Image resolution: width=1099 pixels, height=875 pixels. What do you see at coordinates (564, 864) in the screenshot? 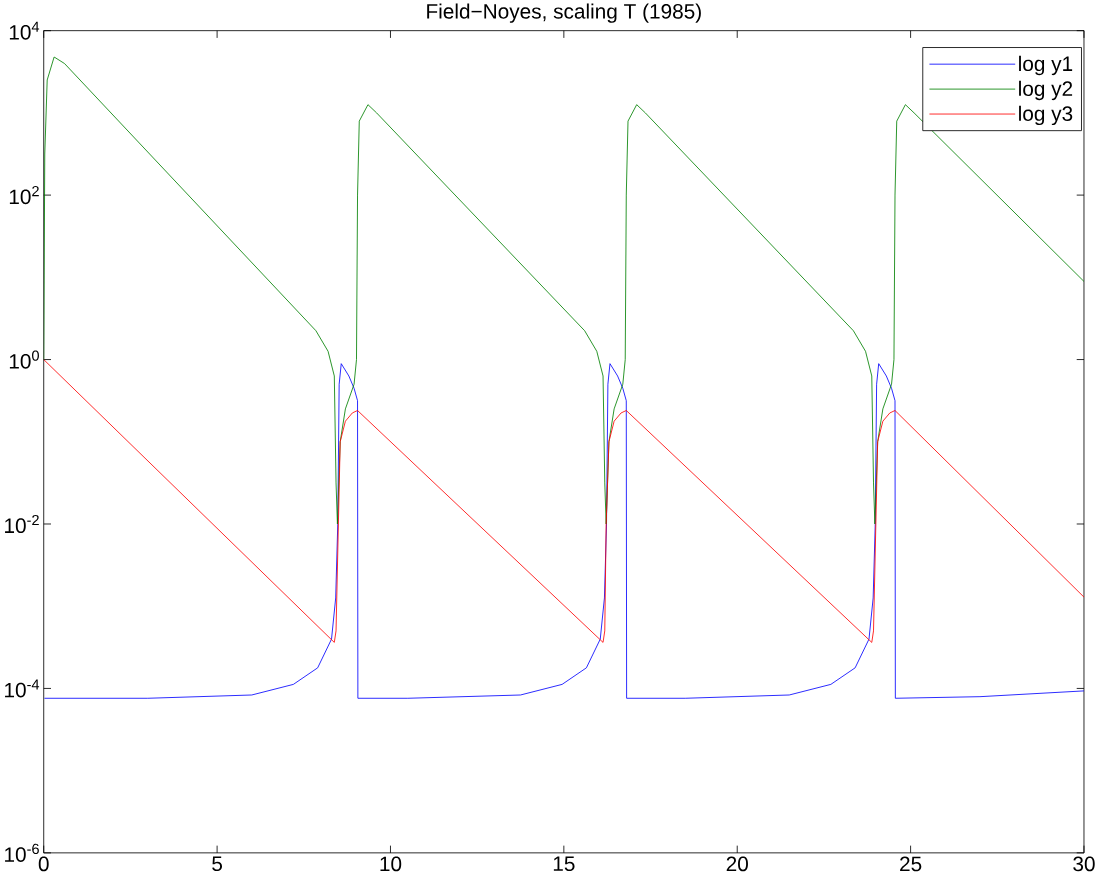
I see `x-tick-label: 15` at bounding box center [564, 864].